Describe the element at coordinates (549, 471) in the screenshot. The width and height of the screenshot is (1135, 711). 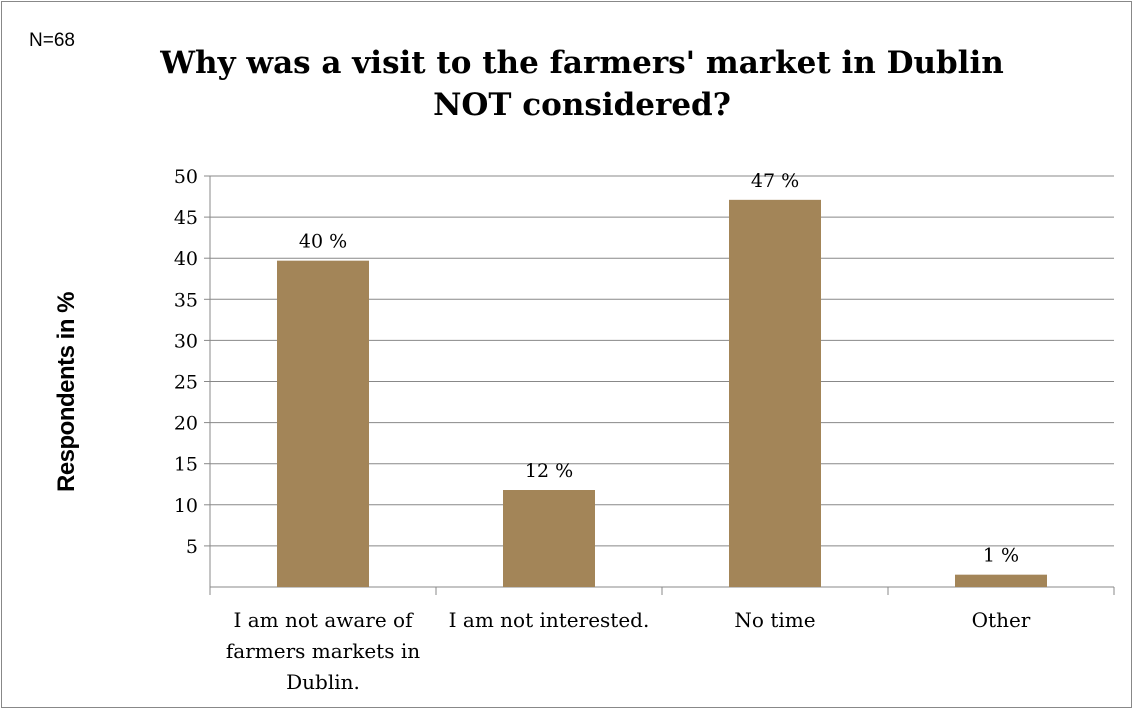
I see `data-label: 12 %` at that location.